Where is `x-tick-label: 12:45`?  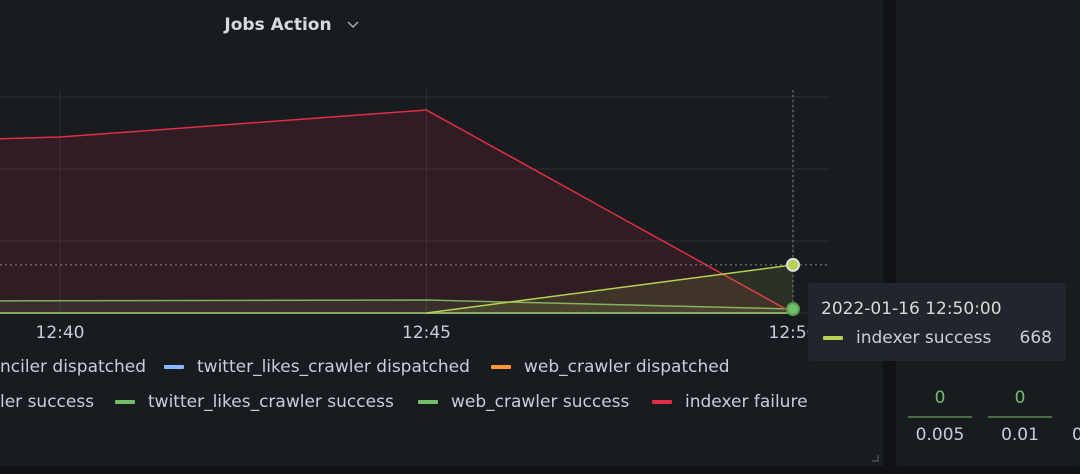
x-tick-label: 12:45 is located at coordinates (426, 333).